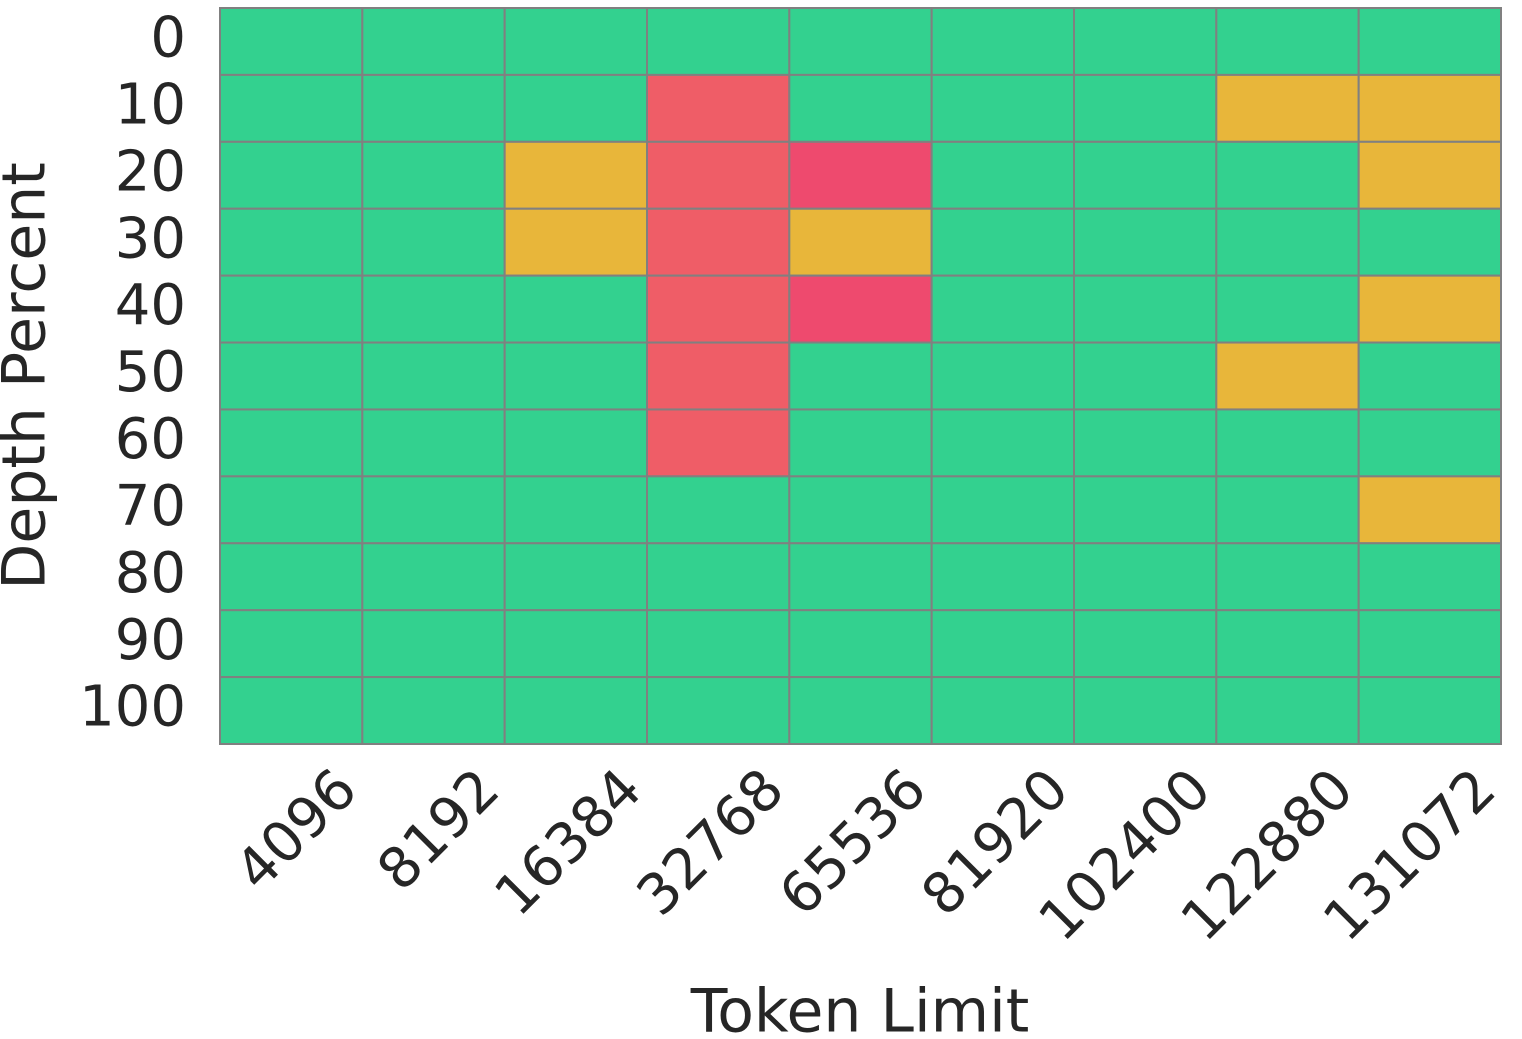 This screenshot has height=1039, width=1522. Describe the element at coordinates (296, 830) in the screenshot. I see `x-tick-label: 4096` at that location.